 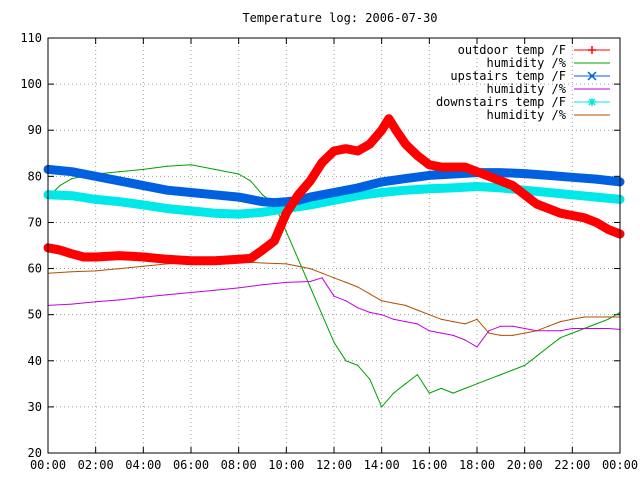 I want to click on legend-label: outdoor temp /F, so click(x=512, y=50).